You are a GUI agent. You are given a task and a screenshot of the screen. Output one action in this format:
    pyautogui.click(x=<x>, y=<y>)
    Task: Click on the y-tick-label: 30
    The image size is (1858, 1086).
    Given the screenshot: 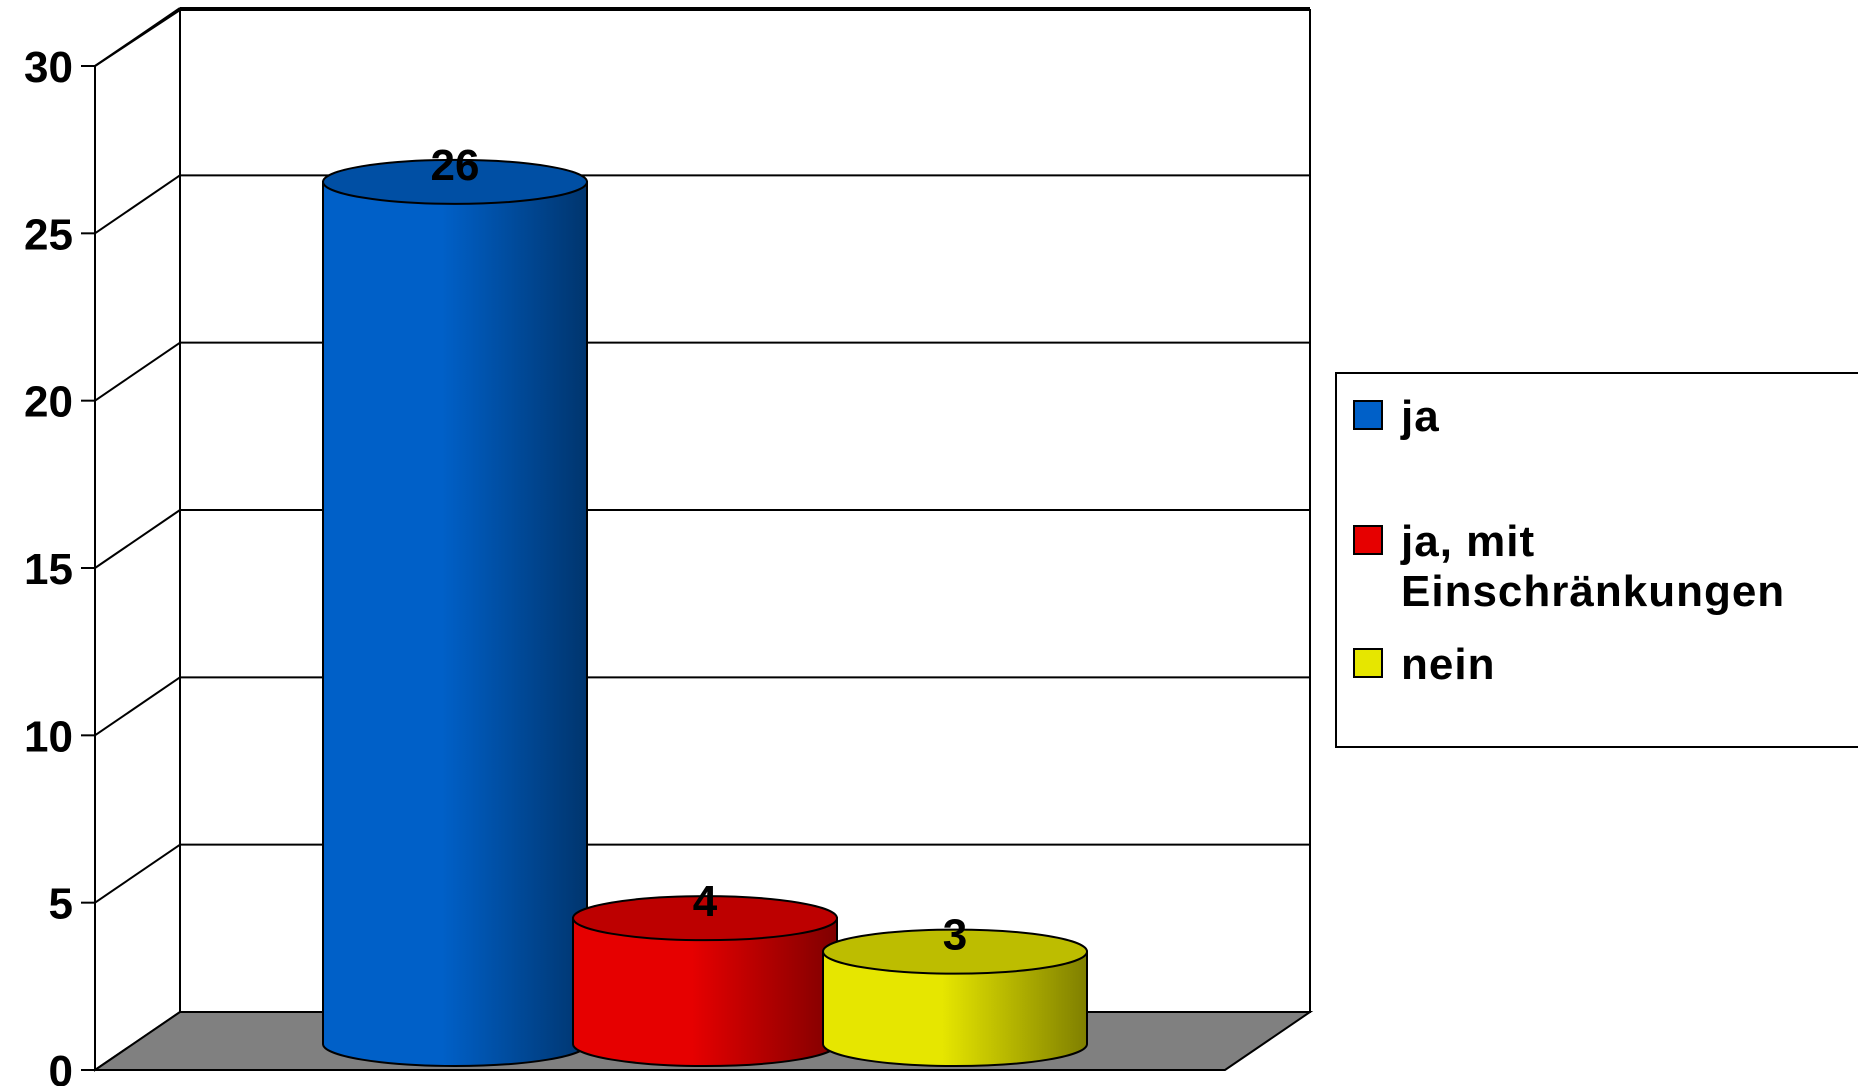 What is the action you would take?
    pyautogui.click(x=48, y=67)
    